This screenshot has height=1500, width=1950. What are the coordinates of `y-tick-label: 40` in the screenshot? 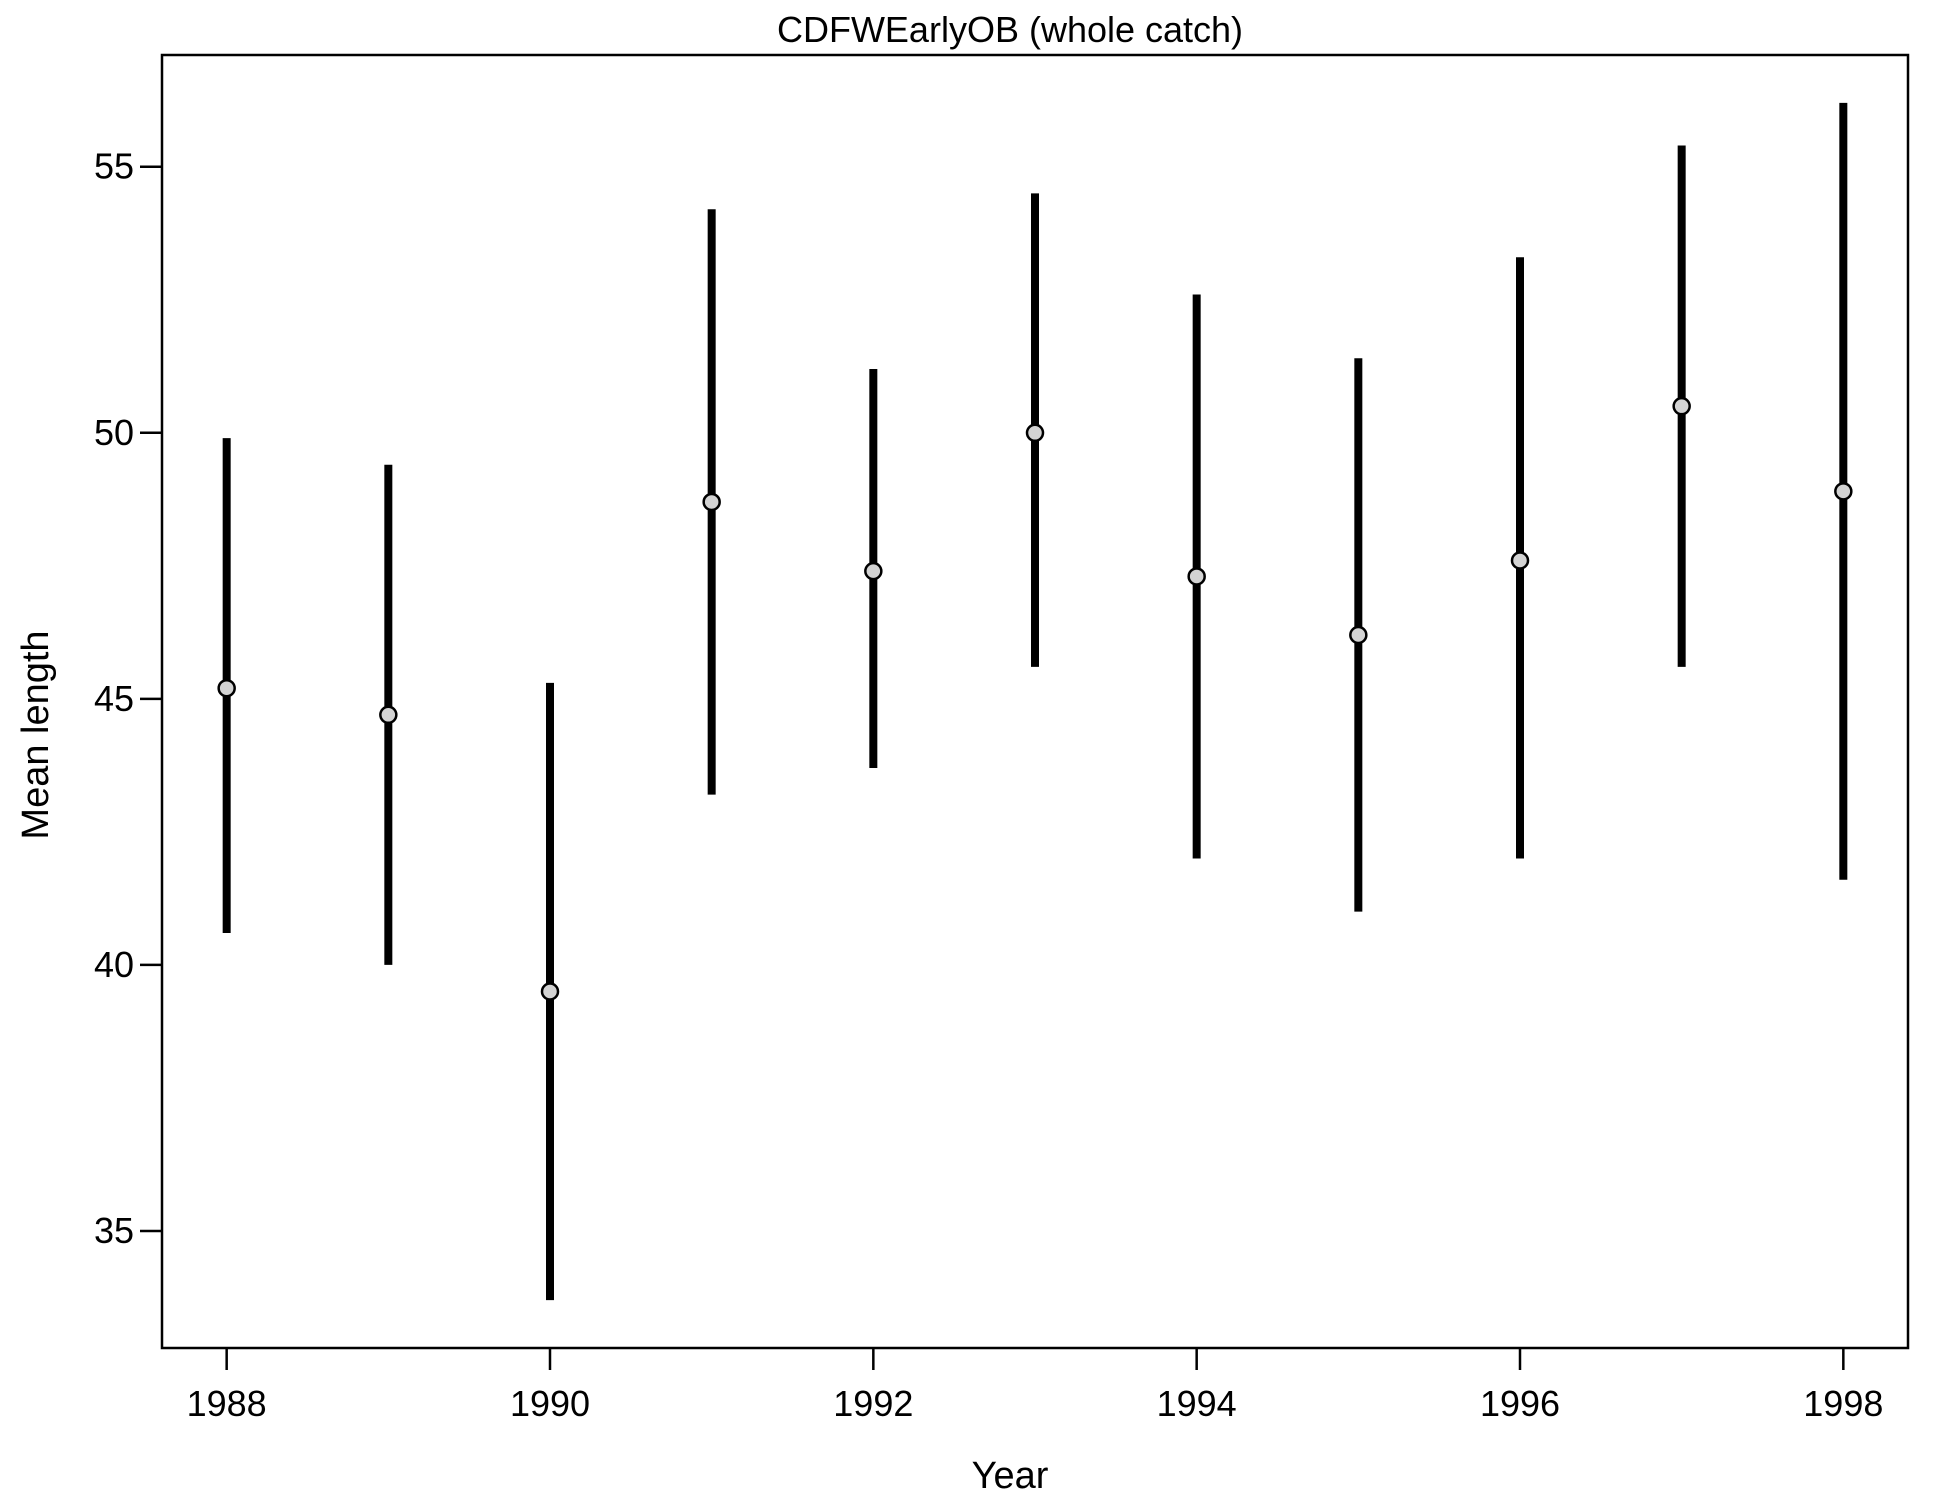 It's located at (114, 964).